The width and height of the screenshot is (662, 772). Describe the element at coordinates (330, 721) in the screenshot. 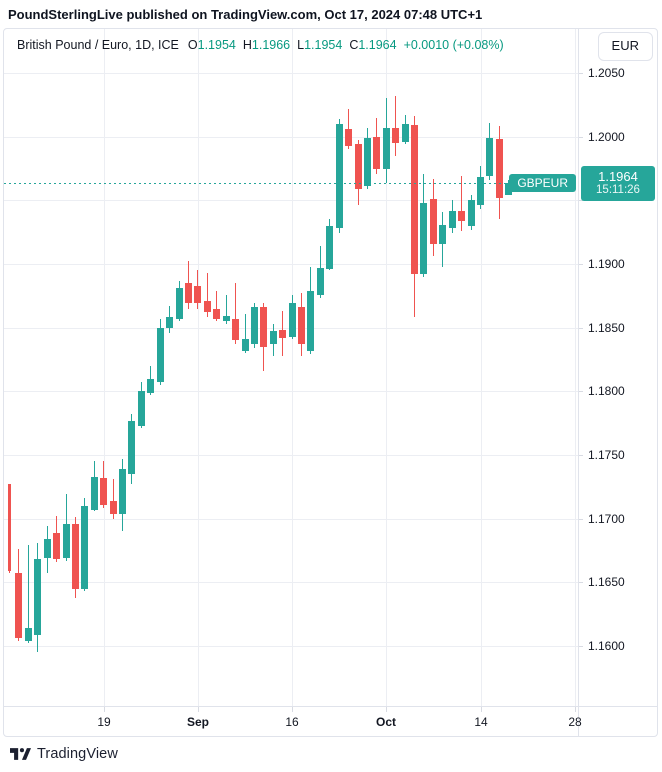

I see `time-axis: 19 Sep 16 Oct 14 28` at that location.